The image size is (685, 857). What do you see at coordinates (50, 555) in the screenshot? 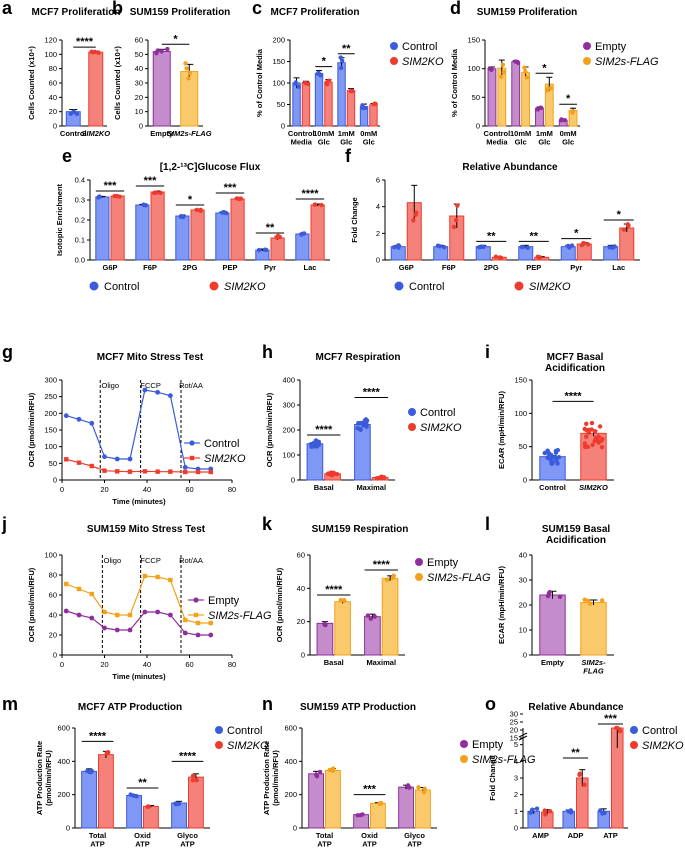
I see `y-tick-label: 100` at bounding box center [50, 555].